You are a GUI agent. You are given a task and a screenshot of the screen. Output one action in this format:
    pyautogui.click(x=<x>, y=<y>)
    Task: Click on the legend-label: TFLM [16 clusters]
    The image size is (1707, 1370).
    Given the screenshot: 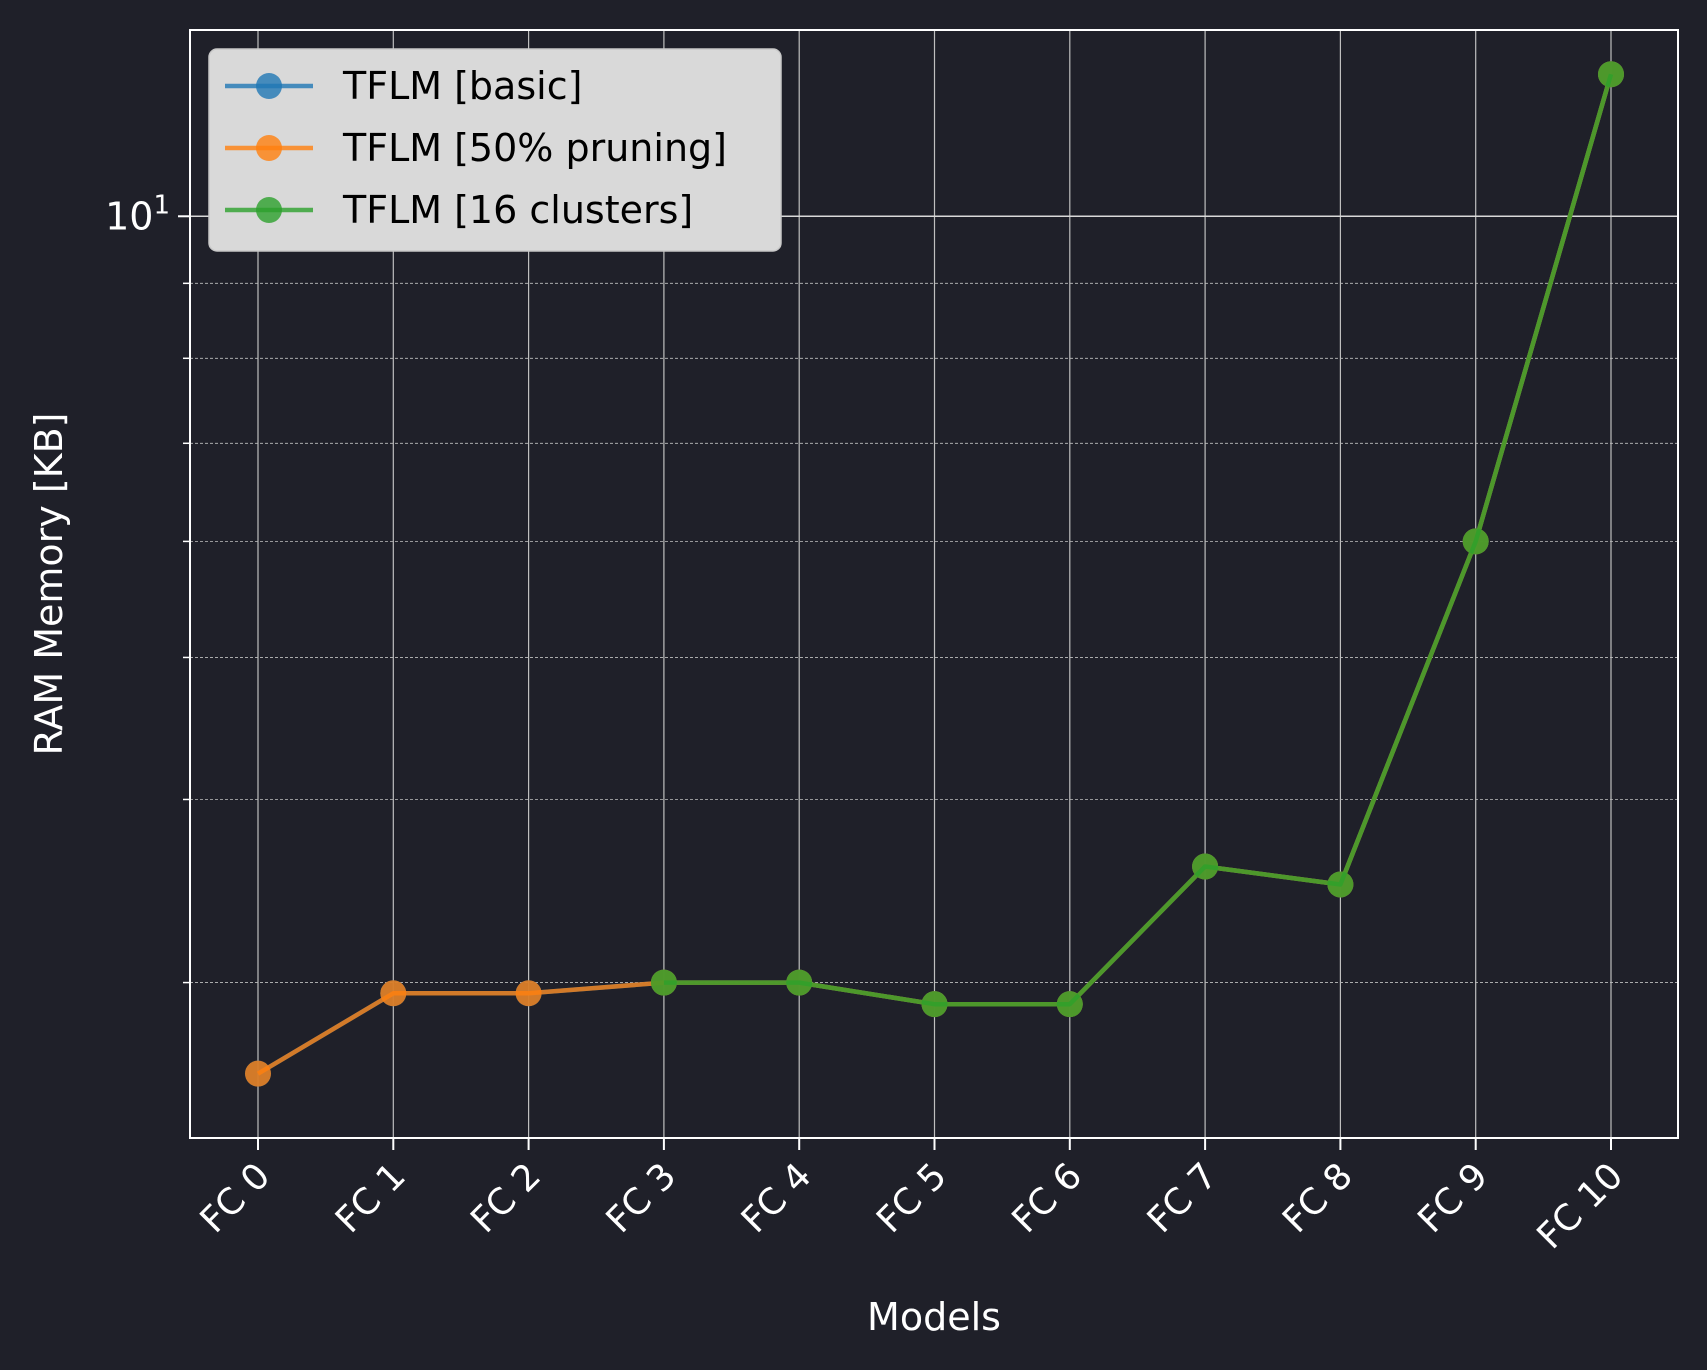 What is the action you would take?
    pyautogui.click(x=517, y=210)
    